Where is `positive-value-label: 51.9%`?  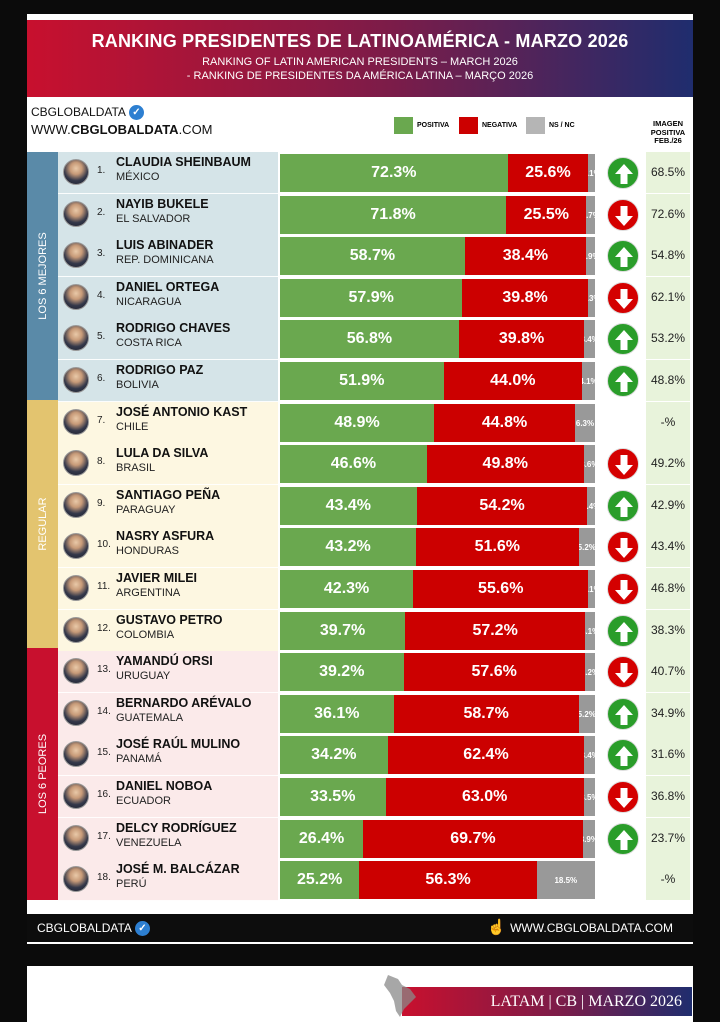
positive-value-label: 51.9% is located at coordinates (362, 380).